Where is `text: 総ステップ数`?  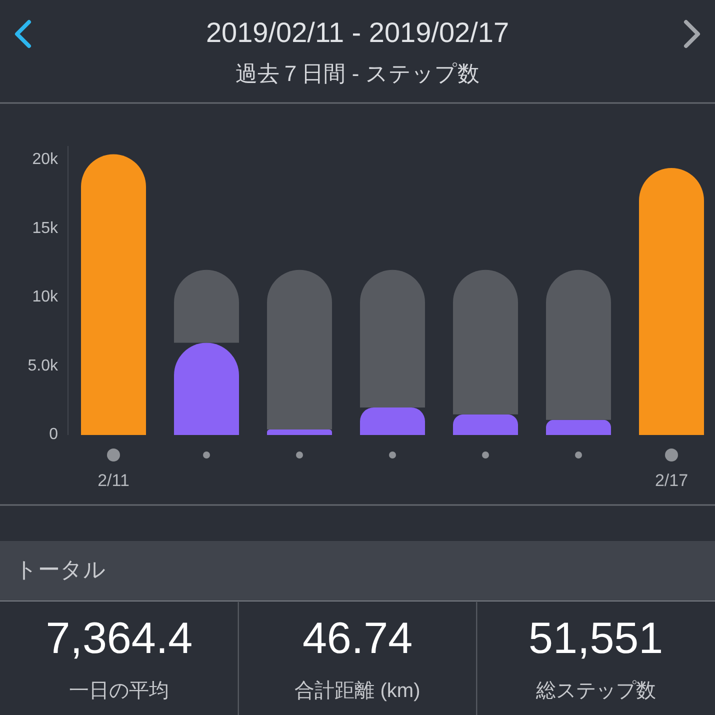
text: 総ステップ数 is located at coordinates (595, 691).